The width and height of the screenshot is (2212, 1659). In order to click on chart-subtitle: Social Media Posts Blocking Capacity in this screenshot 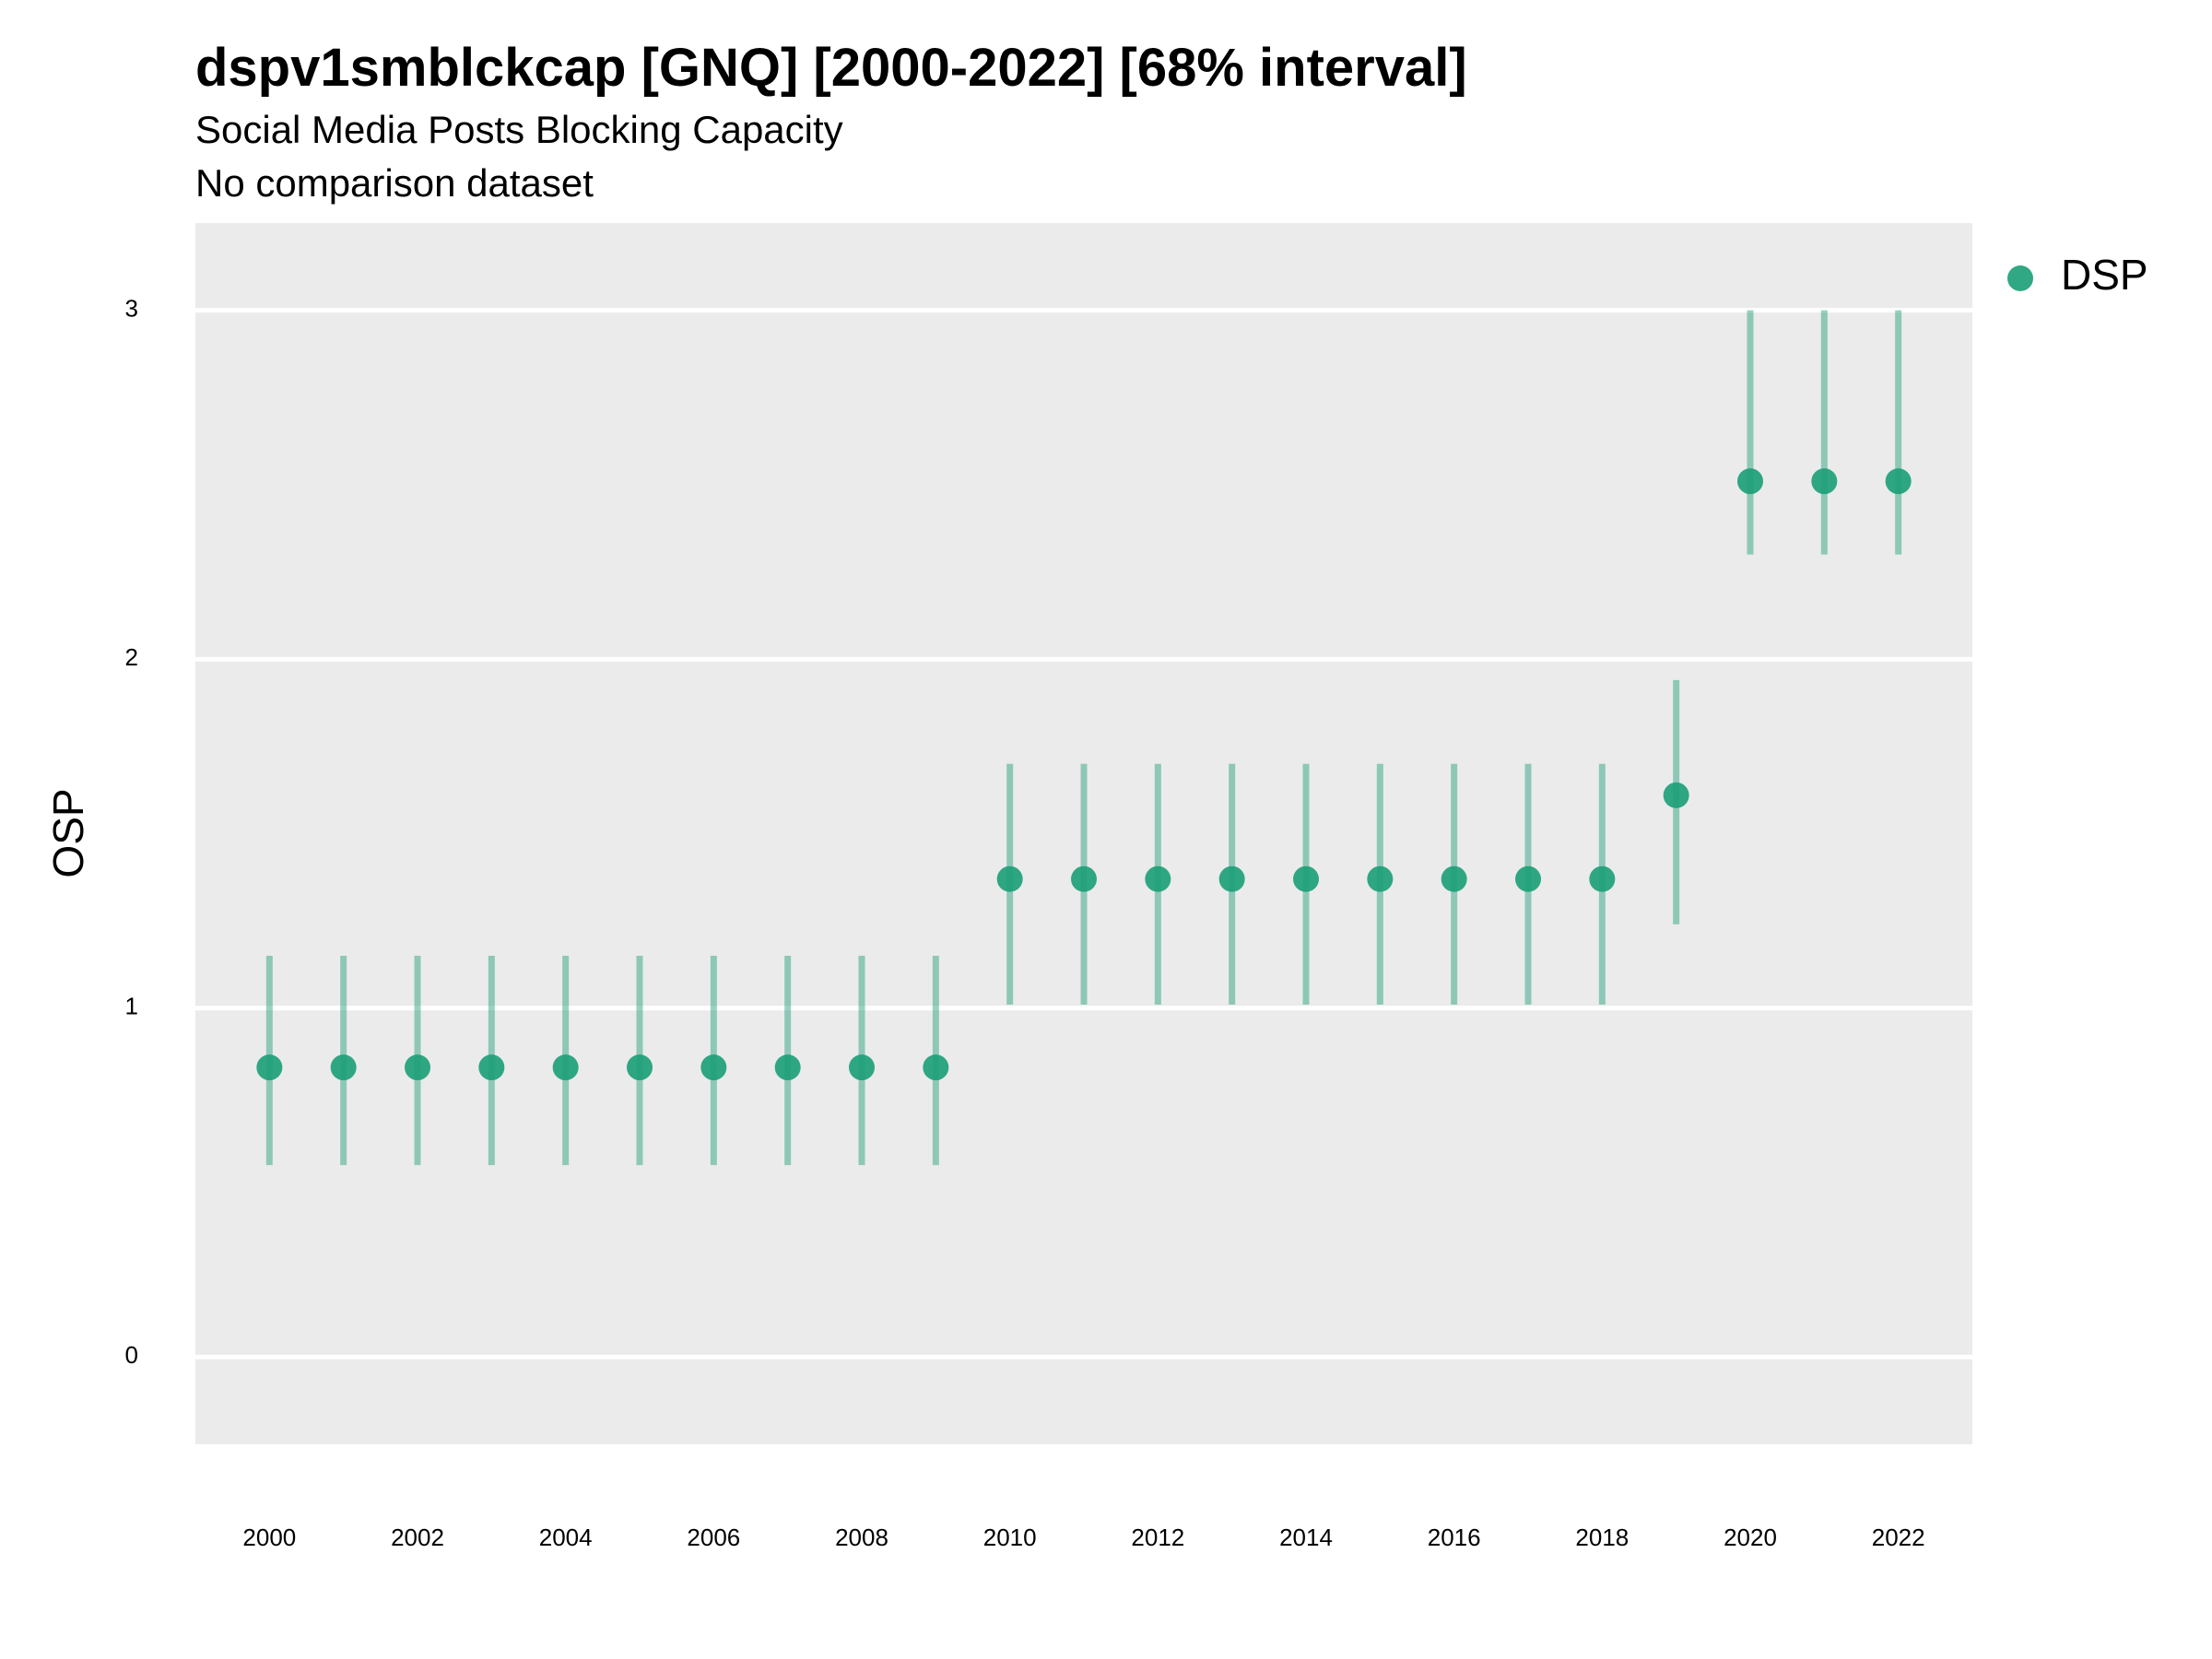, I will do `click(519, 129)`.